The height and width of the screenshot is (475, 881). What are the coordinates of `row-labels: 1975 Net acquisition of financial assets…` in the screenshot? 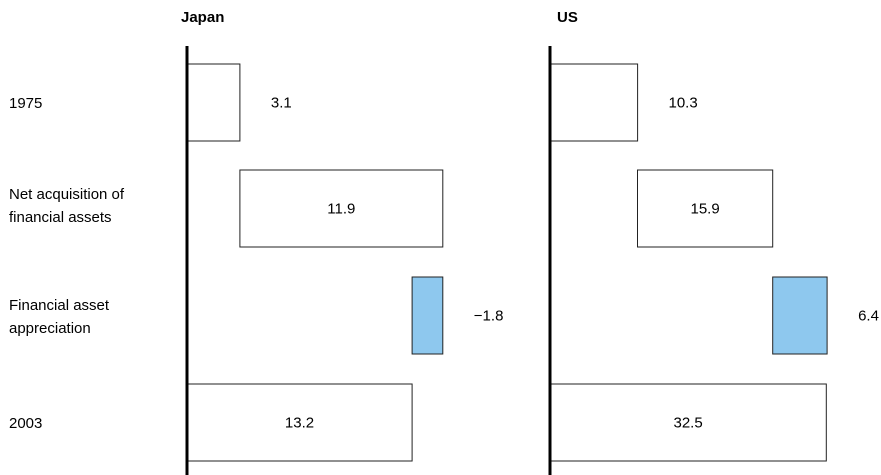 It's located at (67, 263).